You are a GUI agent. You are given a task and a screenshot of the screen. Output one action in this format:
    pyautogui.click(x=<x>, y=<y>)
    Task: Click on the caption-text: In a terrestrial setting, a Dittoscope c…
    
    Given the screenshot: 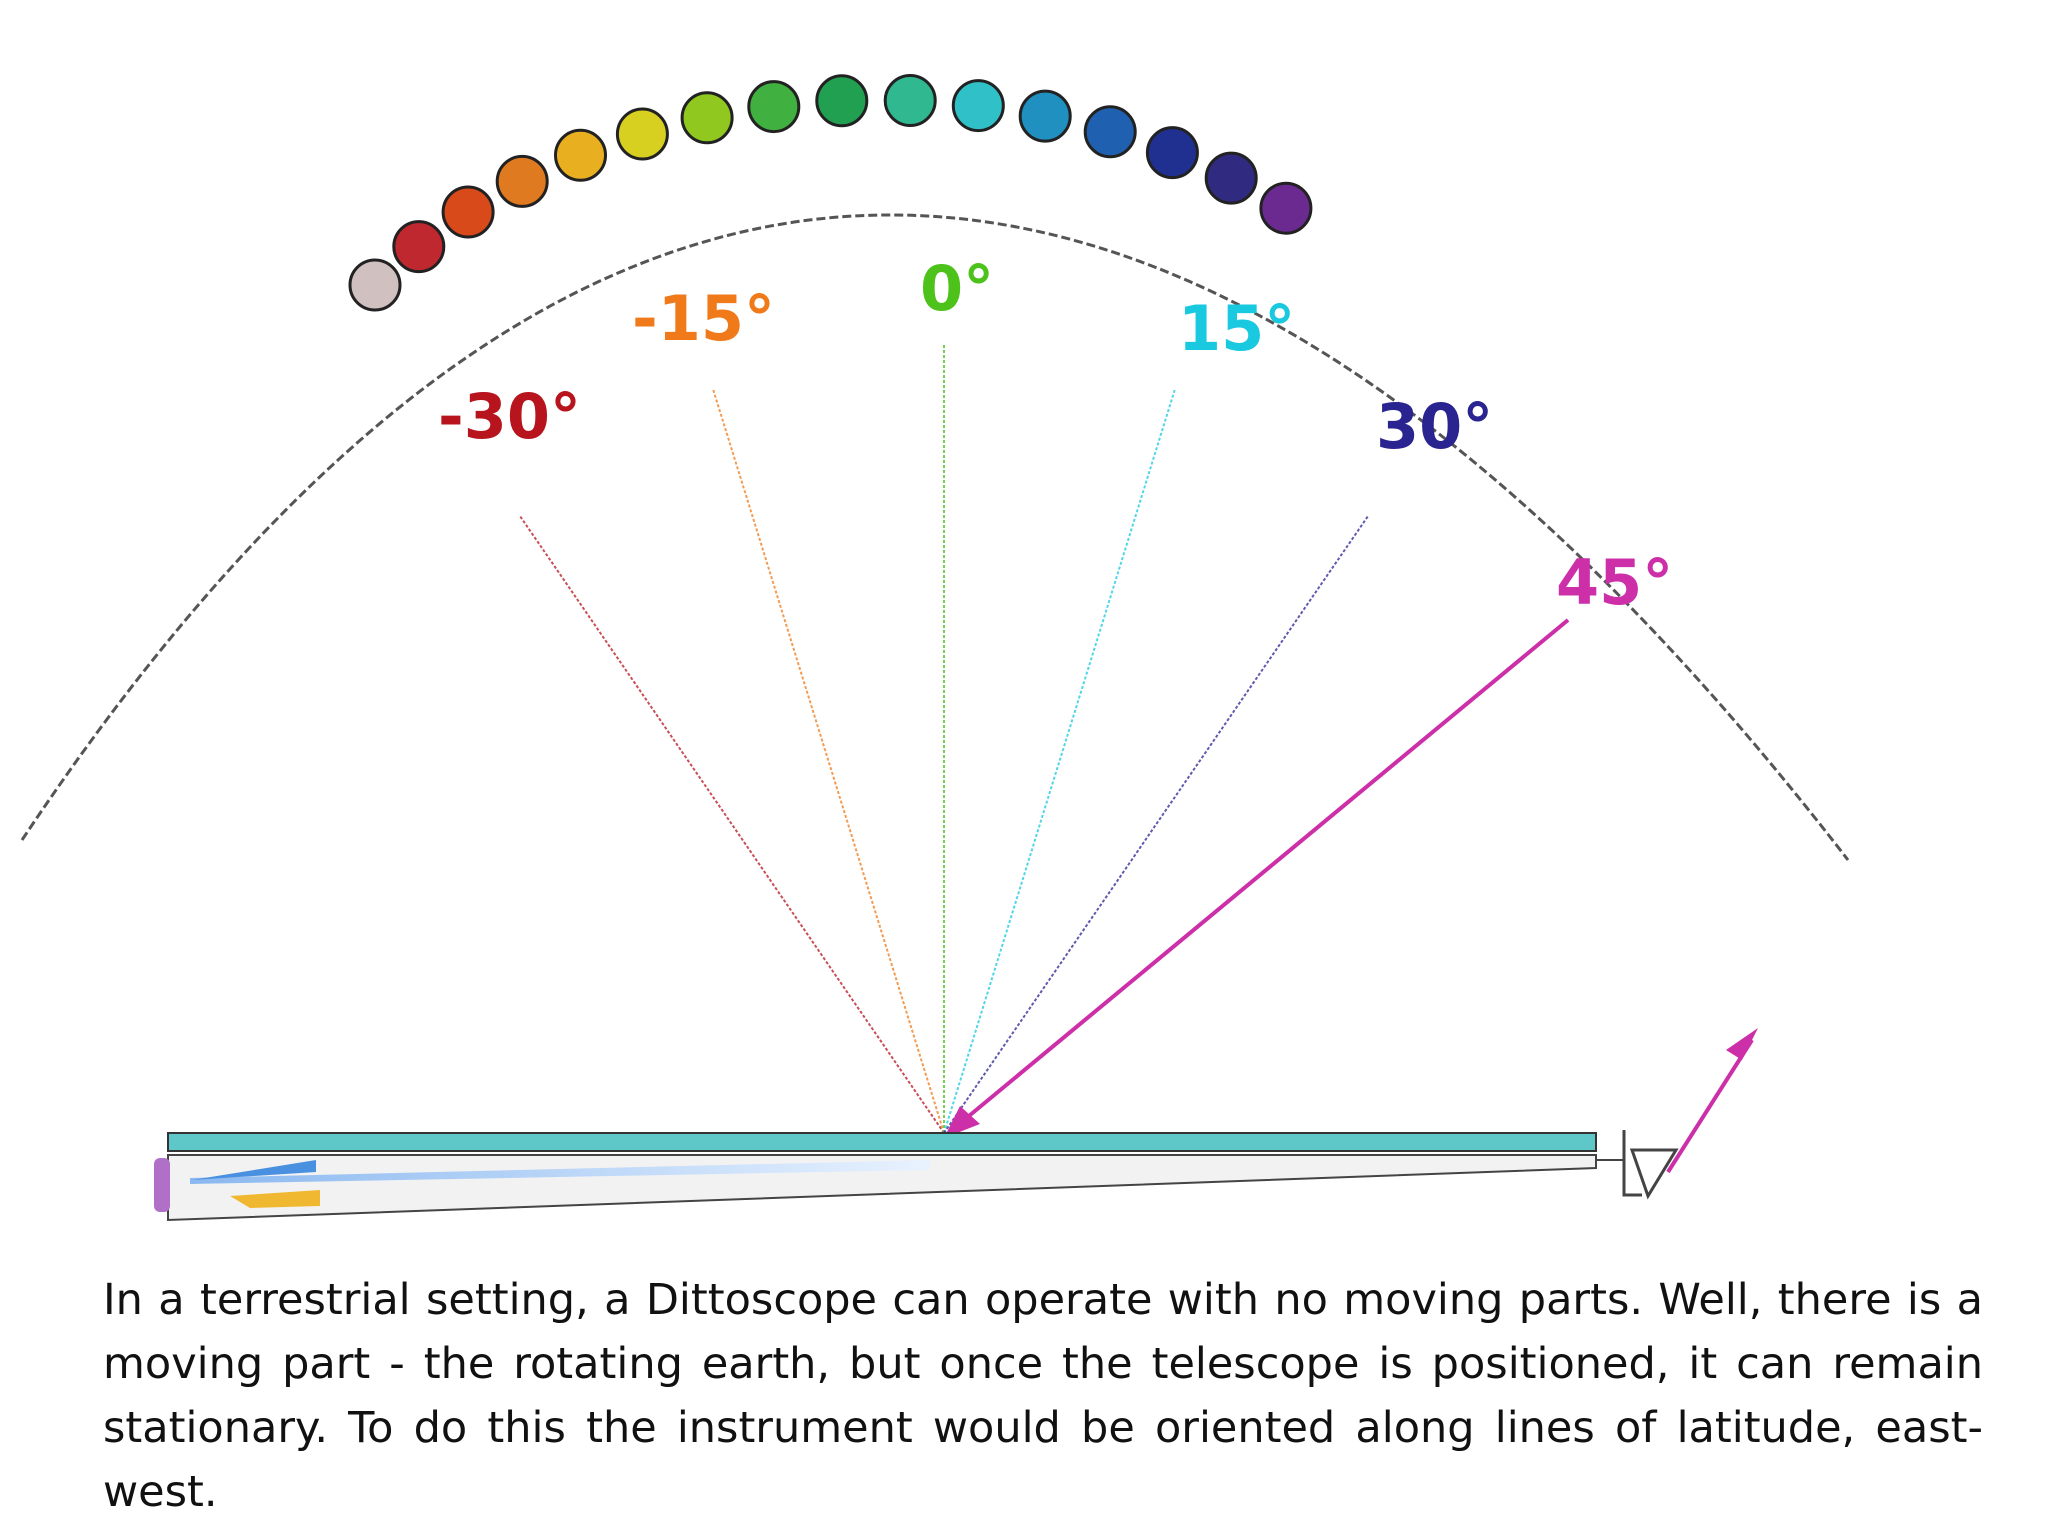 What is the action you would take?
    pyautogui.click(x=1043, y=1396)
    